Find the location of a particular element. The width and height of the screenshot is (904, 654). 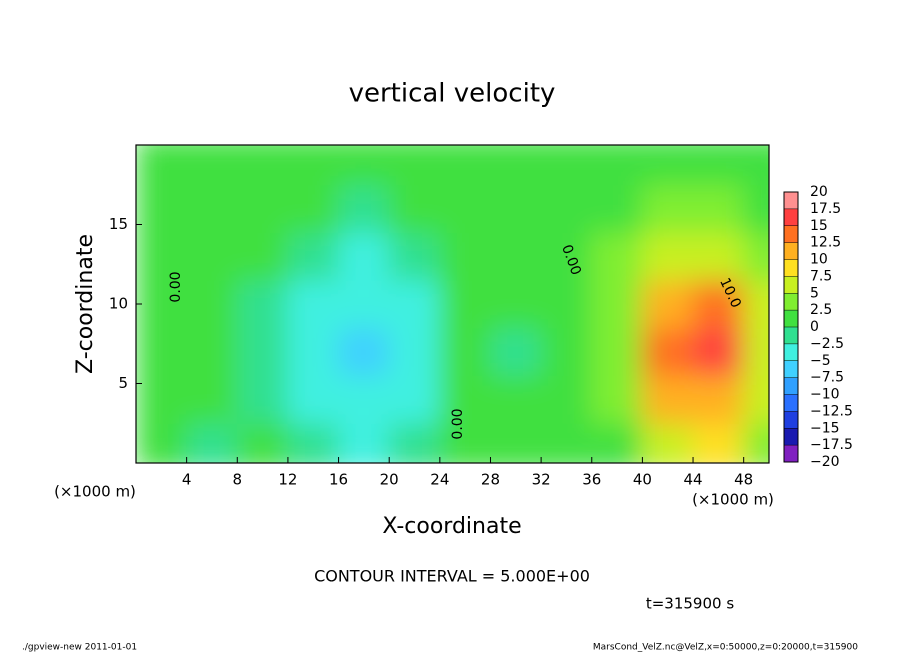

x-tick-label: 12 is located at coordinates (287, 480).